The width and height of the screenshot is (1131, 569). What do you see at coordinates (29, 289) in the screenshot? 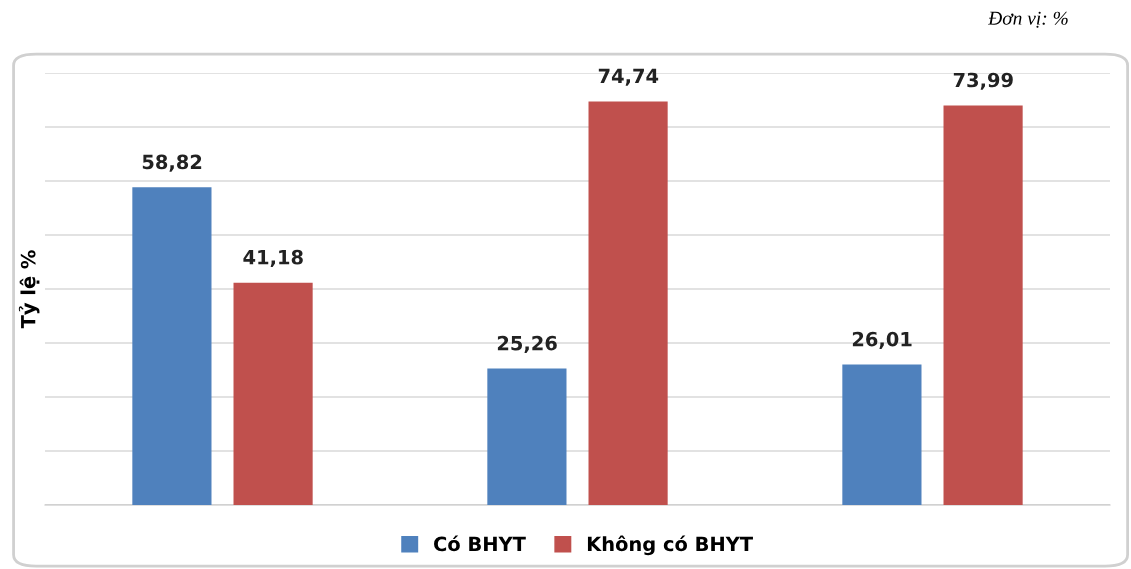
I see `y-axis-title: Tỷ lệ %` at bounding box center [29, 289].